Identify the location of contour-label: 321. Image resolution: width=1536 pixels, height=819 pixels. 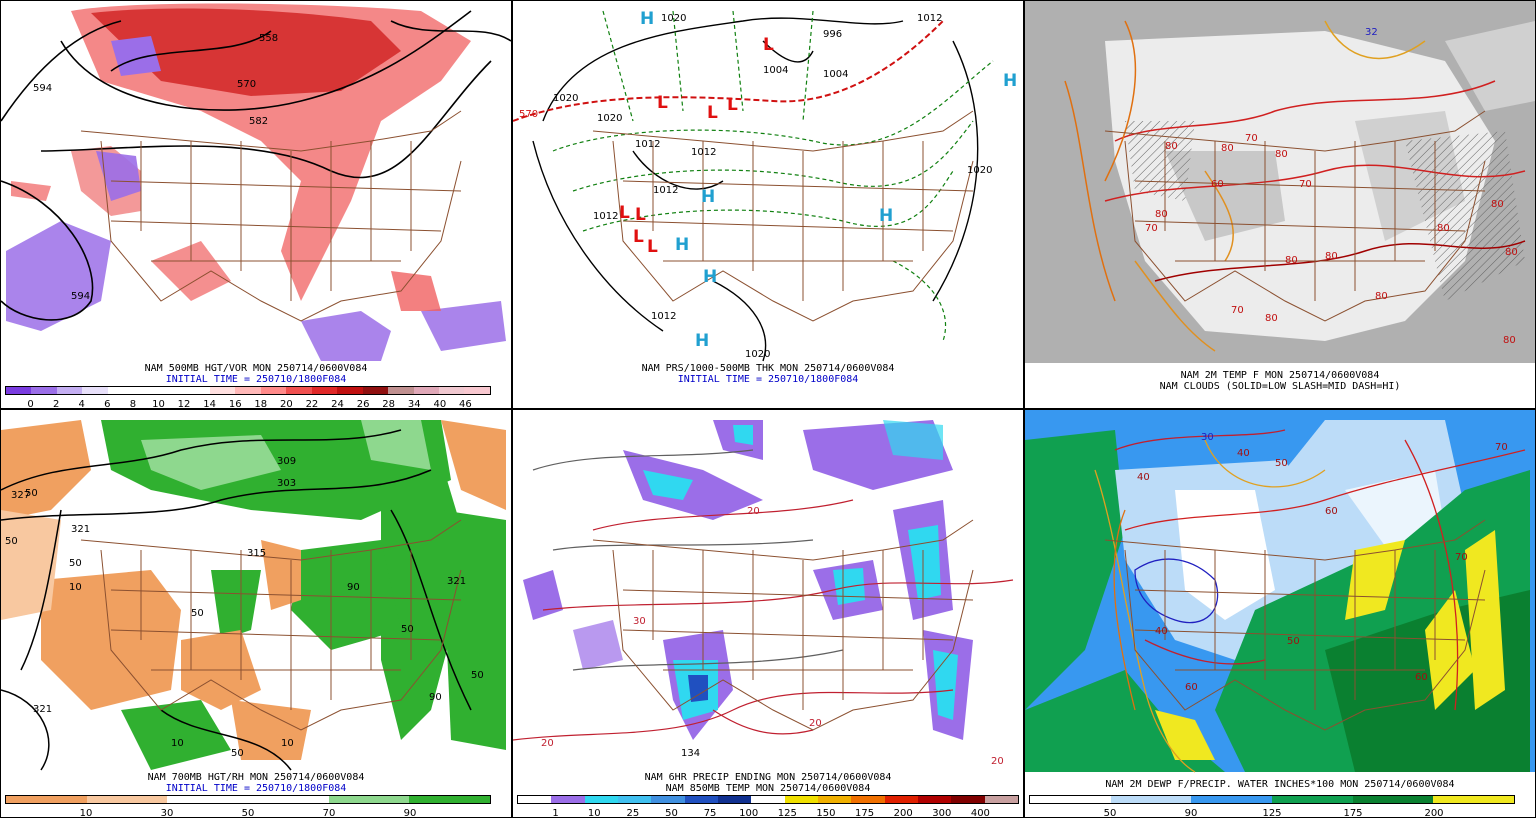
(456, 581).